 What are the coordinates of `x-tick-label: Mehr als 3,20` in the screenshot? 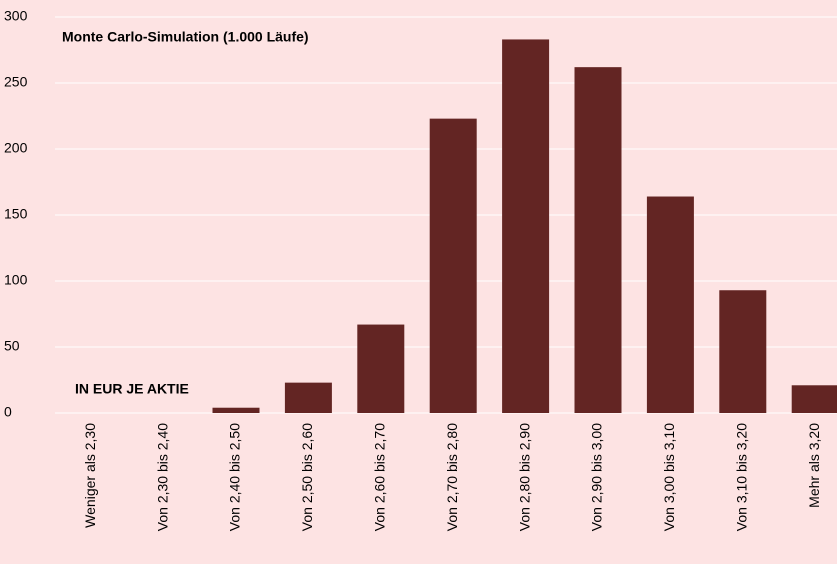 It's located at (814, 465).